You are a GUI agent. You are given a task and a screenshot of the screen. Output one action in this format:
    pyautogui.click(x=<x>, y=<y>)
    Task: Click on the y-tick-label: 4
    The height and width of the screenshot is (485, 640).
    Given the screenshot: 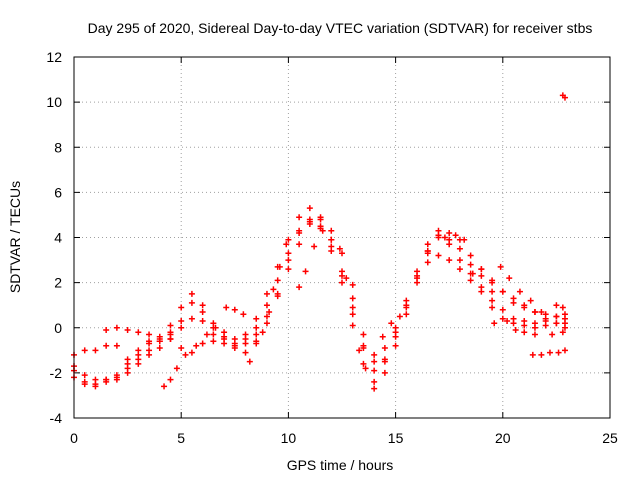 What is the action you would take?
    pyautogui.click(x=58, y=238)
    